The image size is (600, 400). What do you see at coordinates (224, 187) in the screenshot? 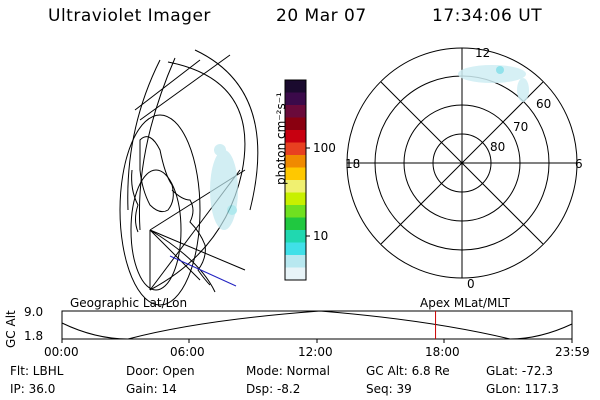
I see `map-aurora-emission` at bounding box center [224, 187].